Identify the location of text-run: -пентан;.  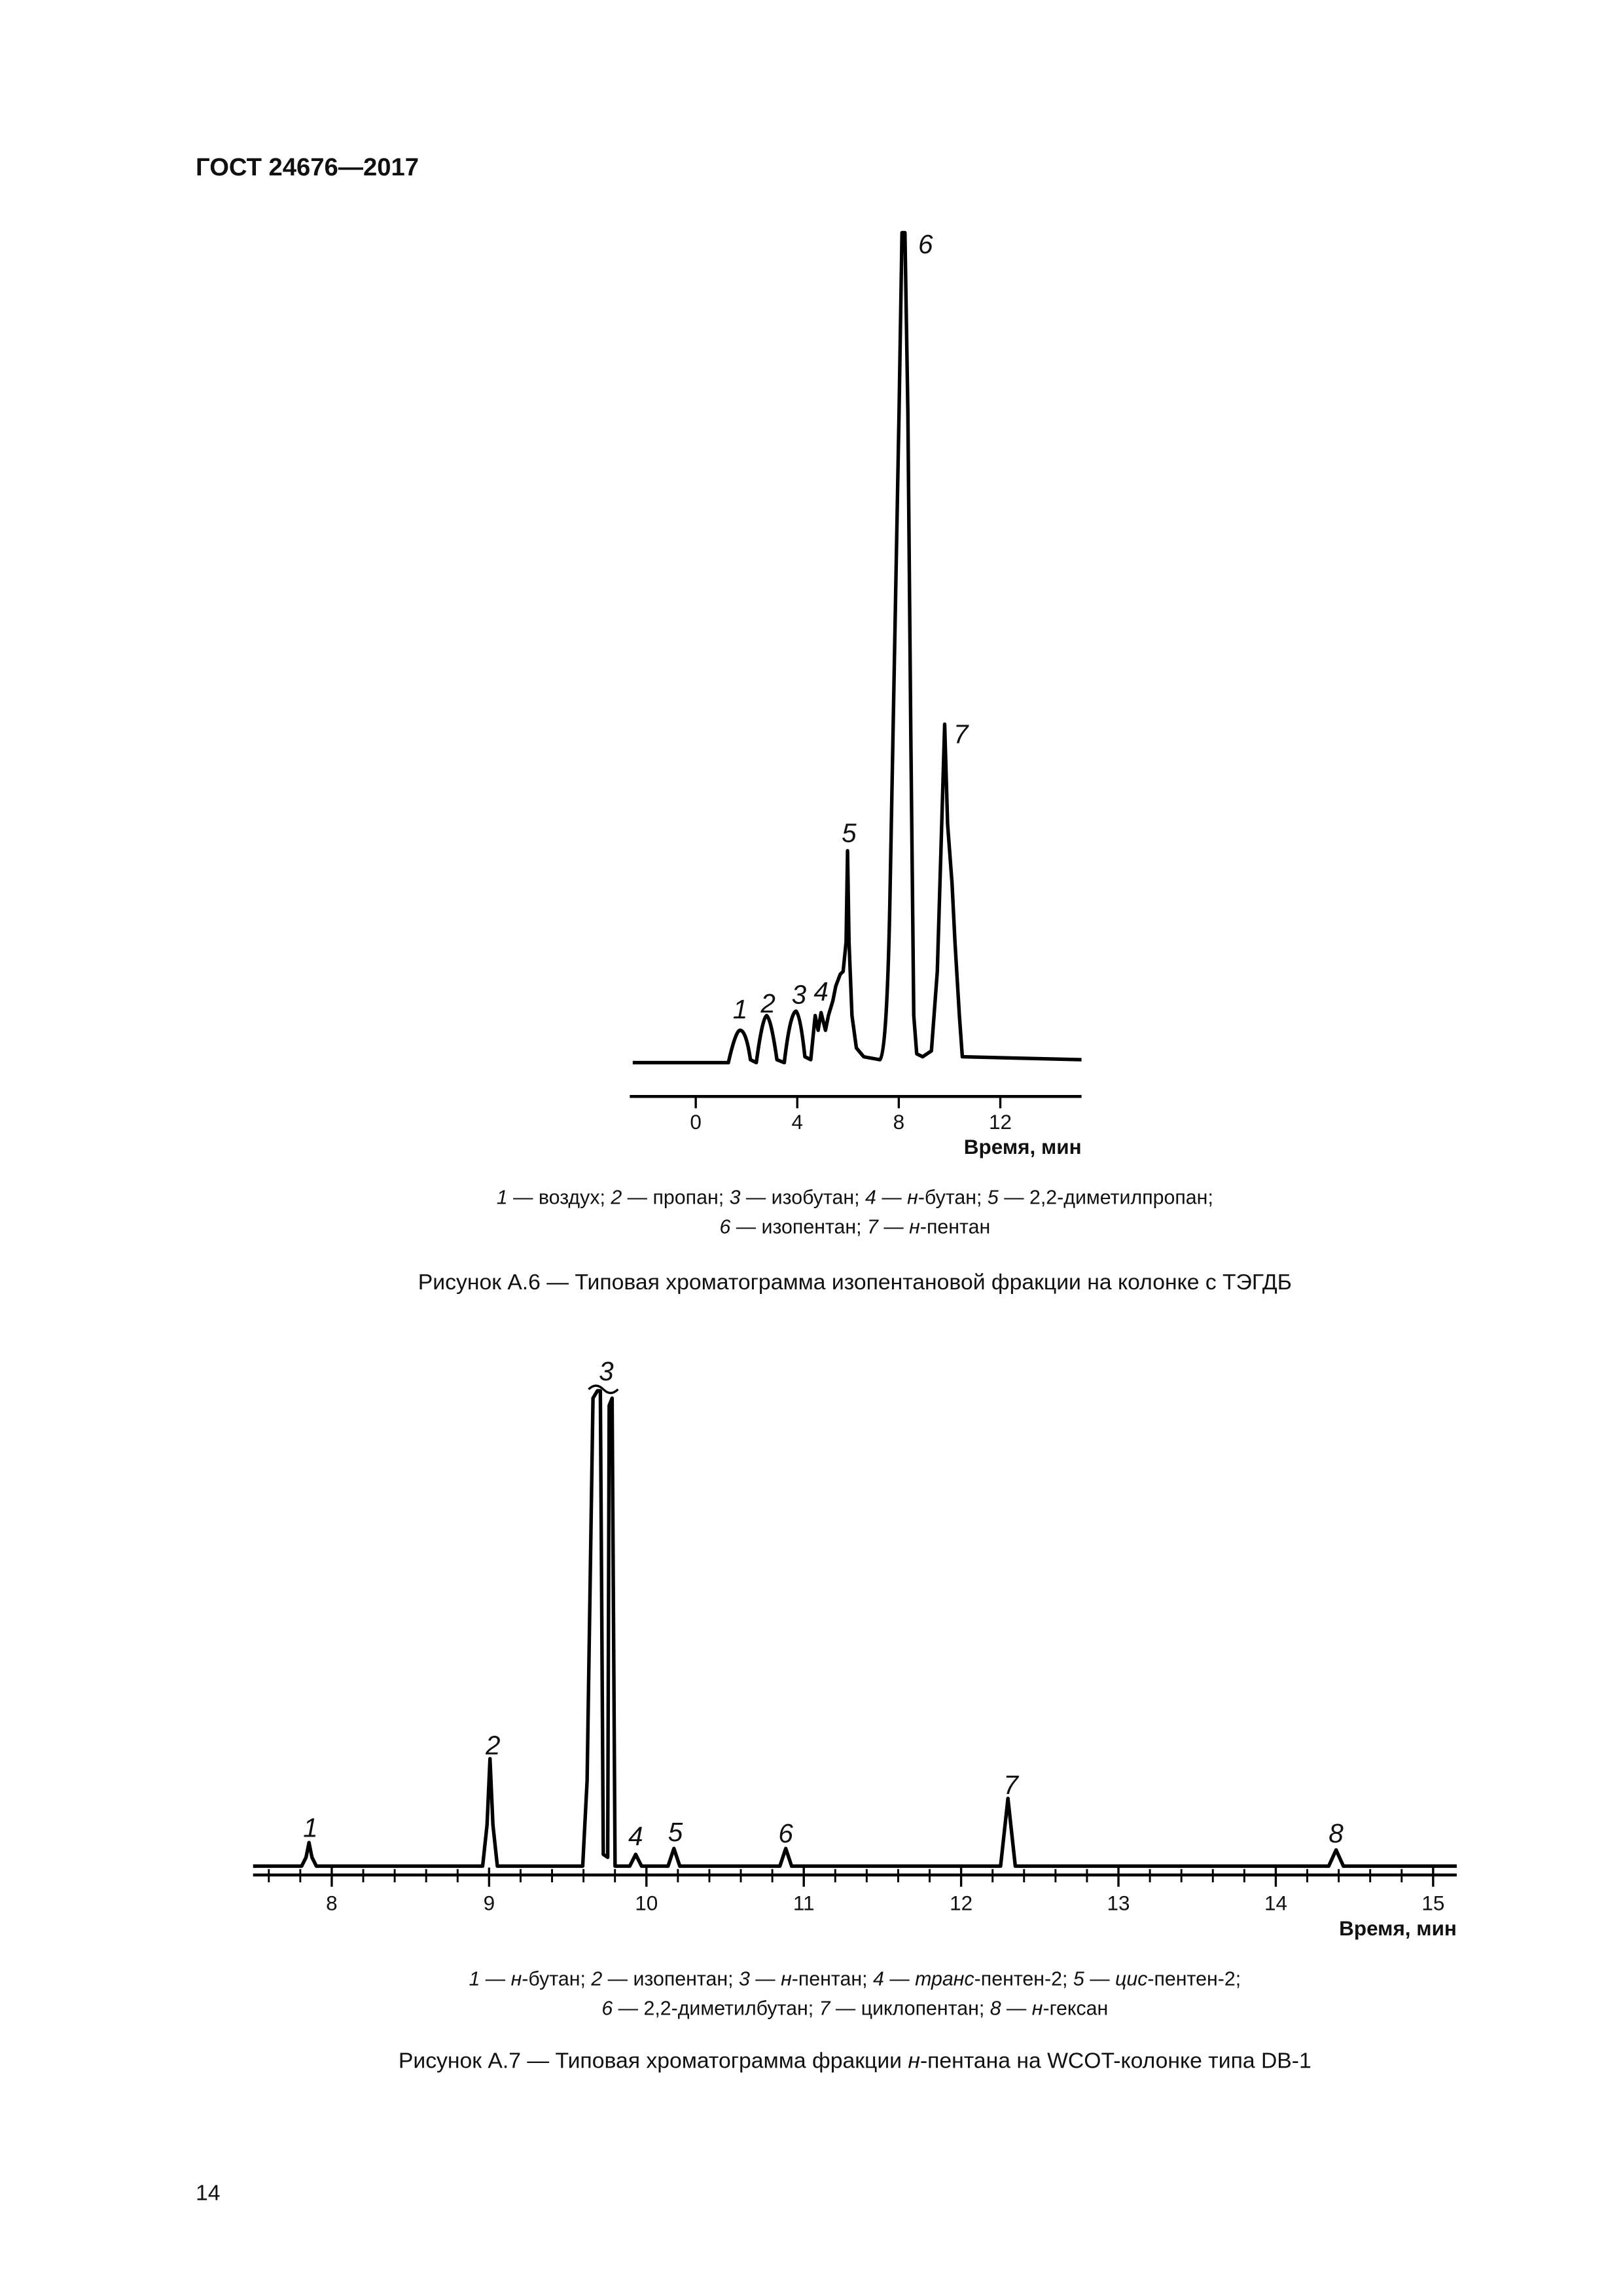
(832, 1979).